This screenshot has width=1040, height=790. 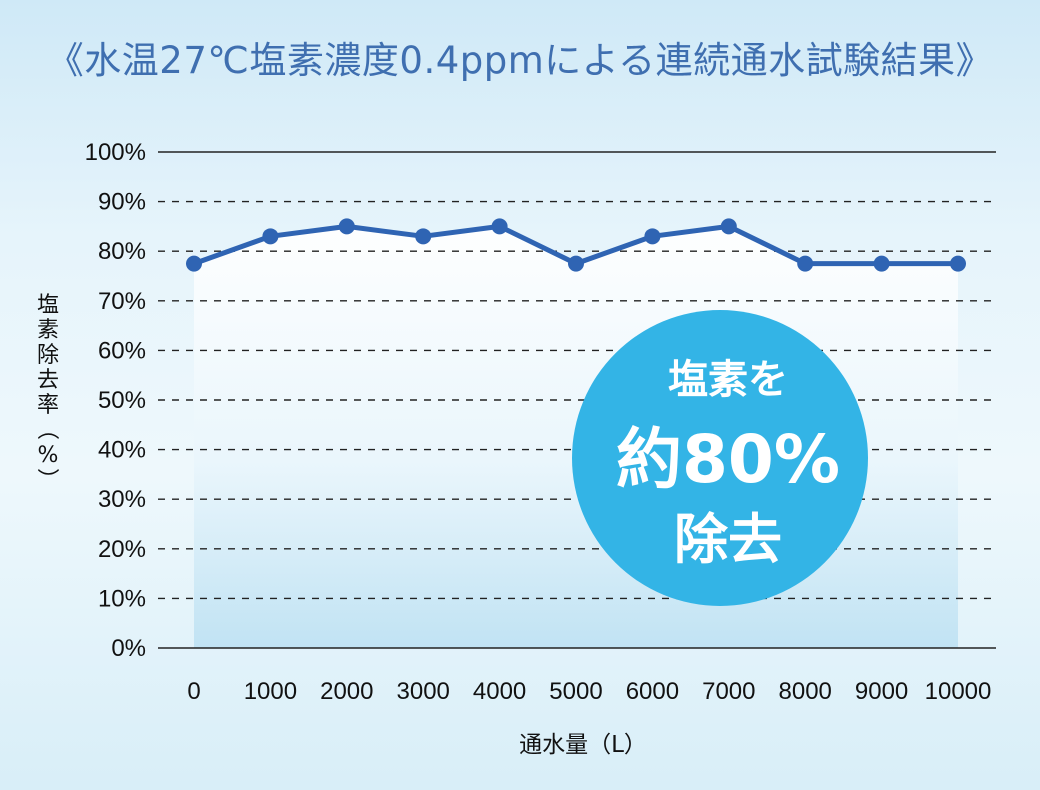 What do you see at coordinates (122, 350) in the screenshot?
I see `y-tick-label: 60%` at bounding box center [122, 350].